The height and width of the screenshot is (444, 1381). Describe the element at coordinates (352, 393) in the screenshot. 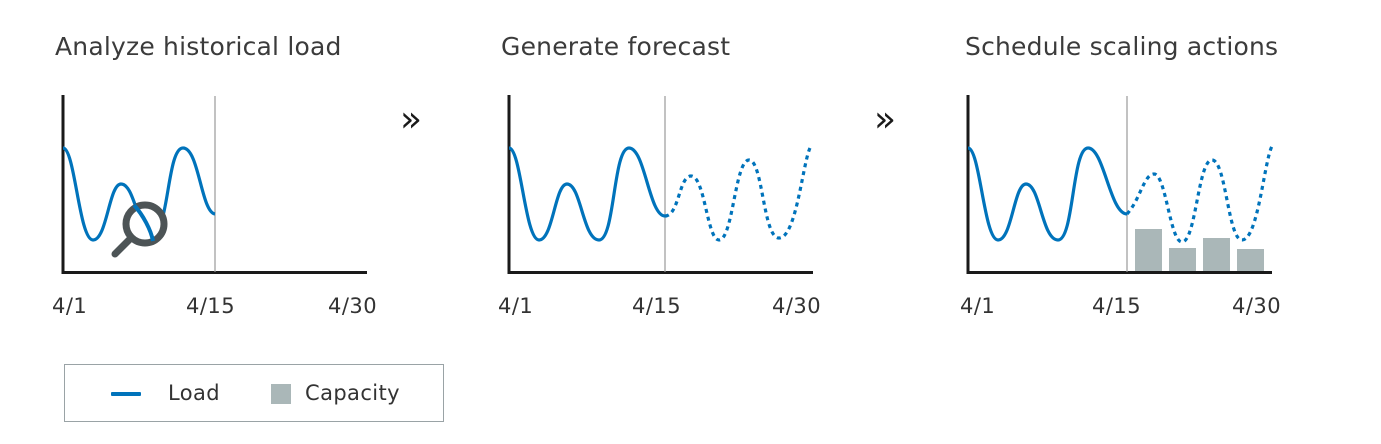

I see `legend-capacity-label: Capacity` at that location.